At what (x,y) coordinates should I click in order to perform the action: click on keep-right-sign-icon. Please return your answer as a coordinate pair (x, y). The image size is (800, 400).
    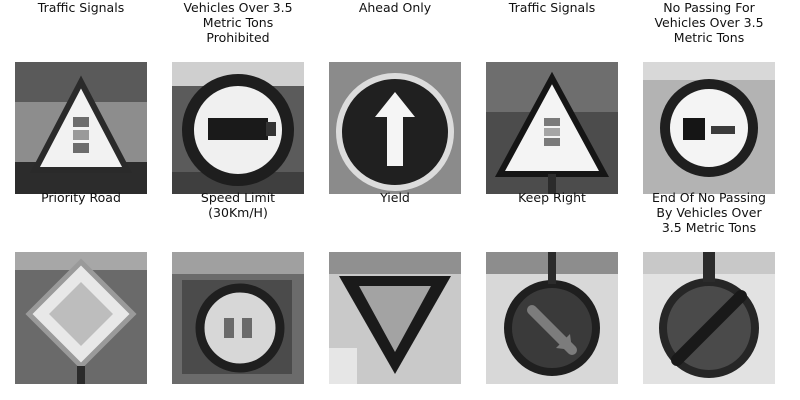
    Looking at the image, I should click on (552, 318).